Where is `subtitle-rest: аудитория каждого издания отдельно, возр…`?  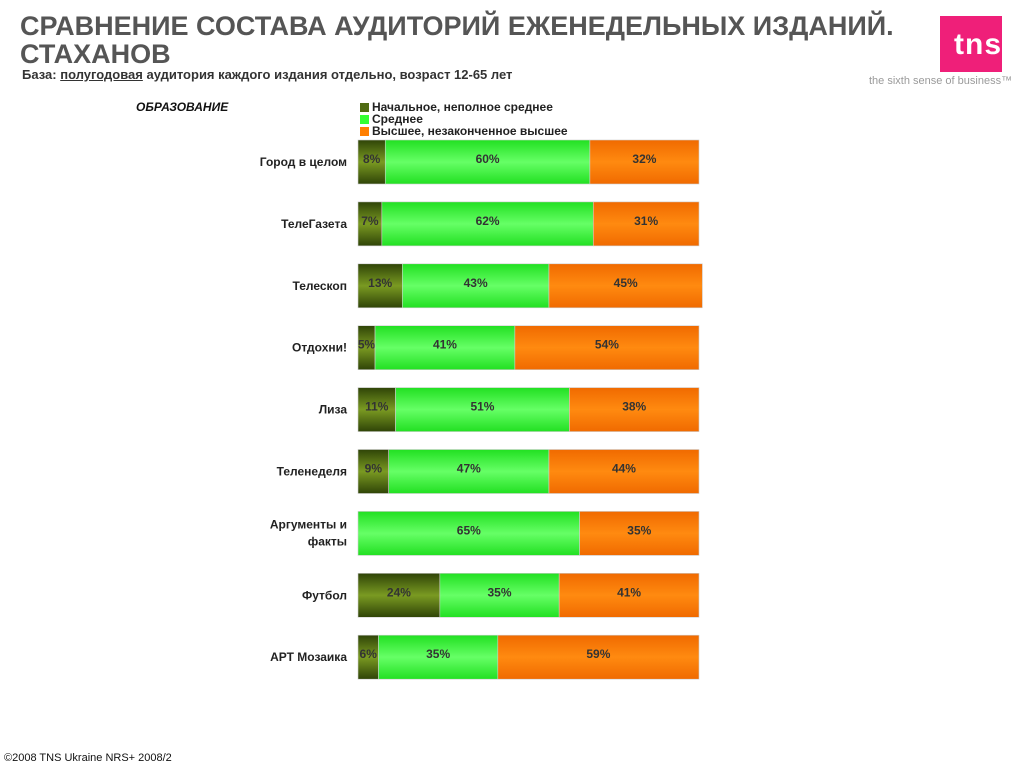
subtitle-rest: аудитория каждого издания отдельно, возр… is located at coordinates (329, 74).